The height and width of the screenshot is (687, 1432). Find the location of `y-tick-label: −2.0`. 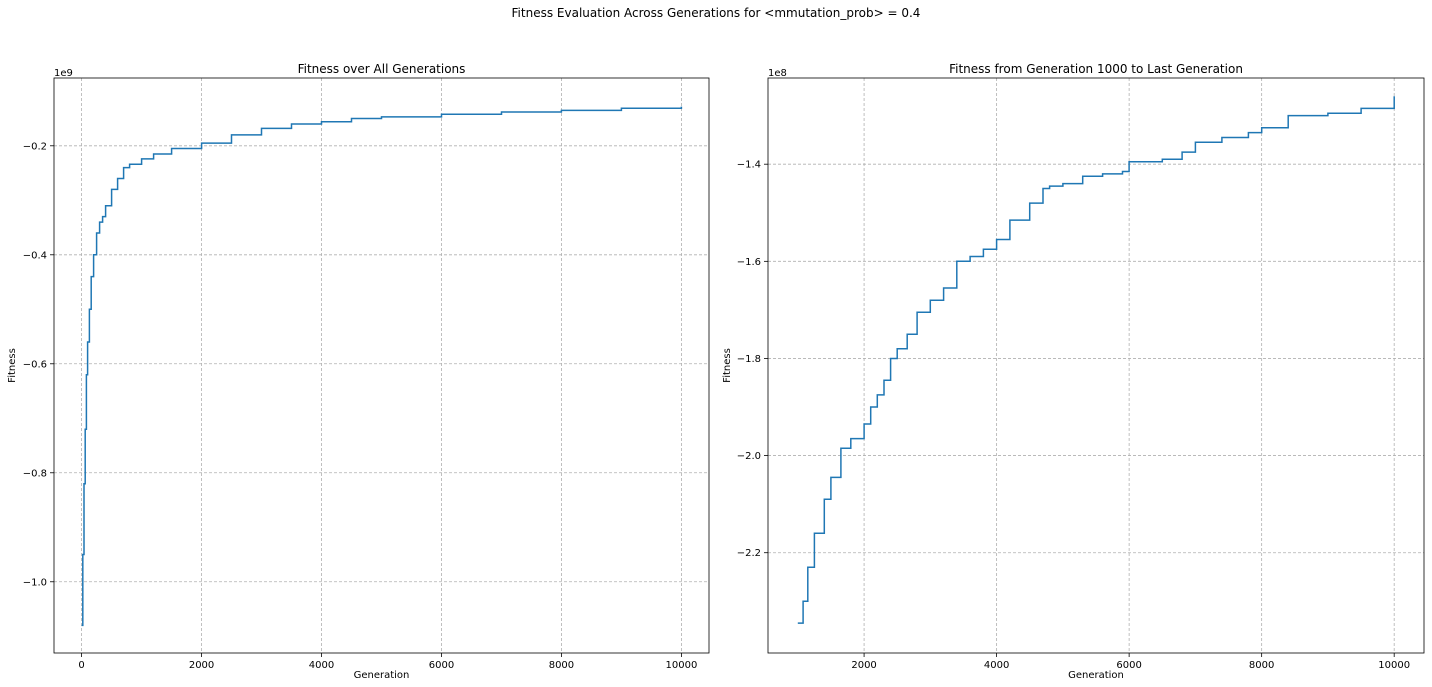

y-tick-label: −2.0 is located at coordinates (749, 456).